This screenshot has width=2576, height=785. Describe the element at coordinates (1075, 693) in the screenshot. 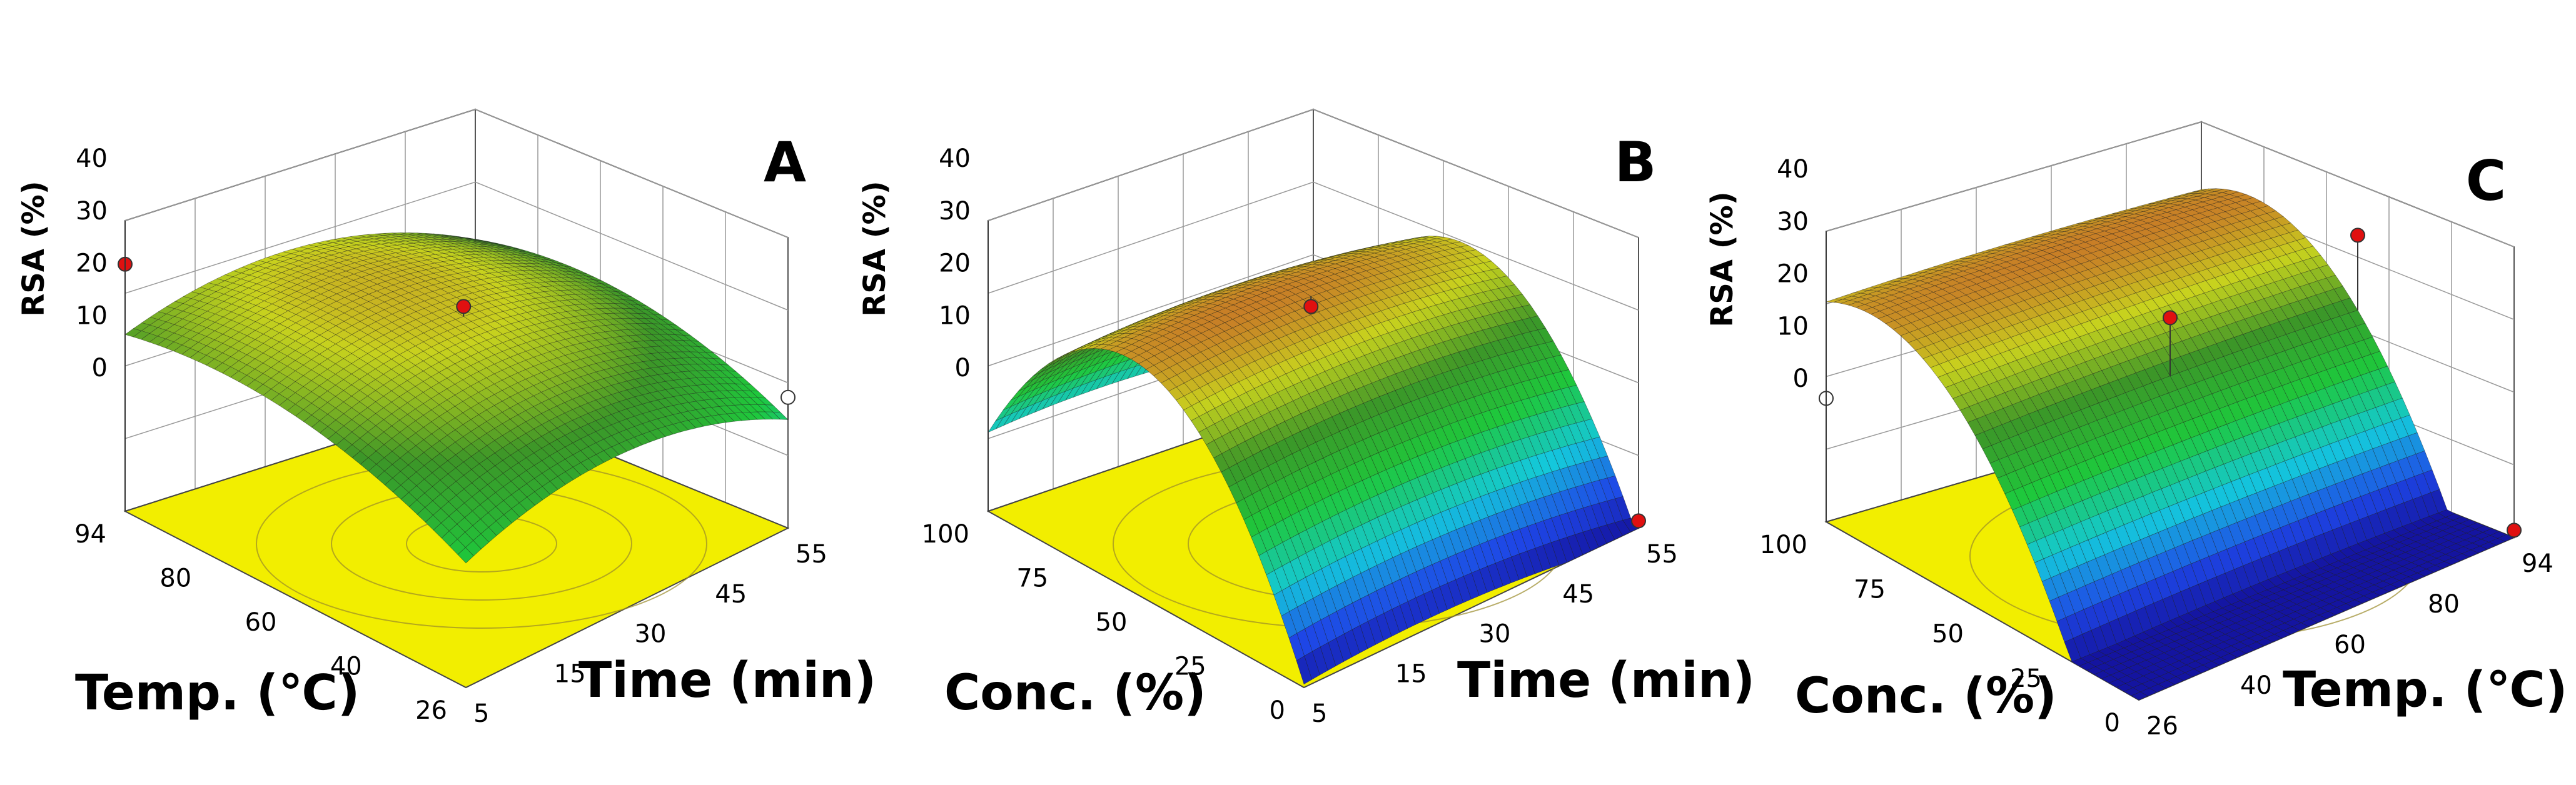

I see `x-axis-title: Conc. (%)` at that location.